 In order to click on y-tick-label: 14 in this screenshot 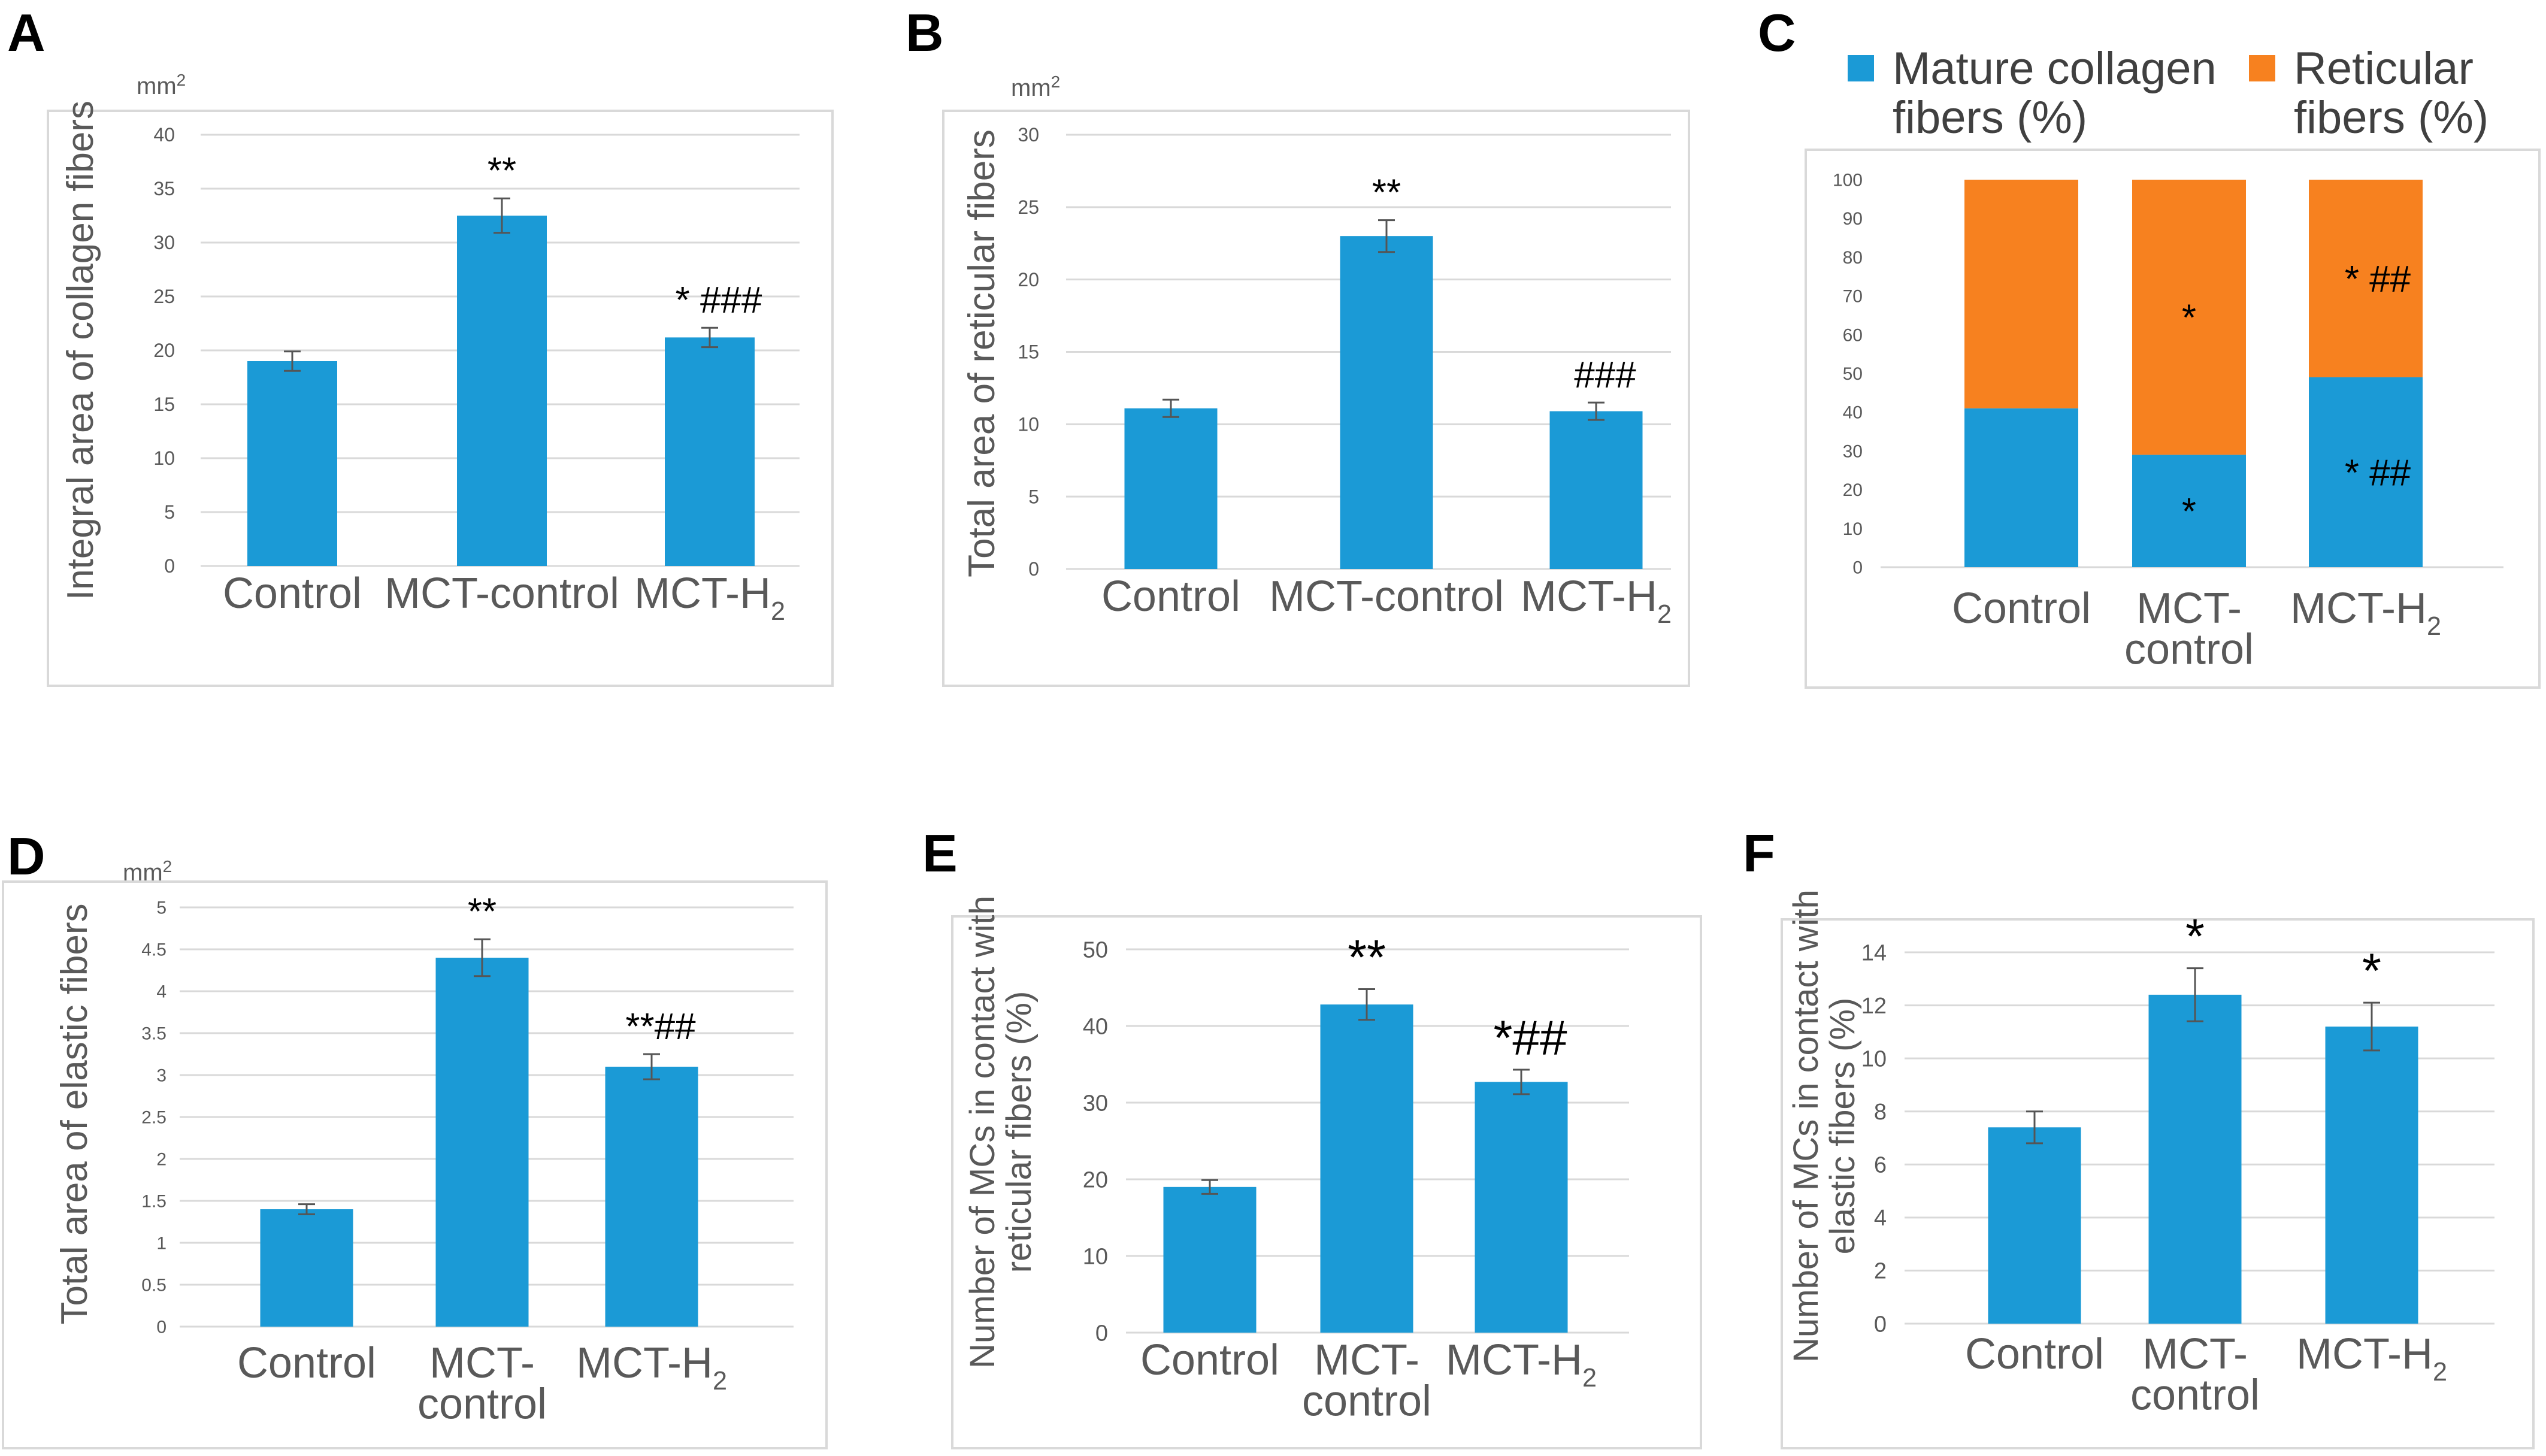, I will do `click(1874, 952)`.